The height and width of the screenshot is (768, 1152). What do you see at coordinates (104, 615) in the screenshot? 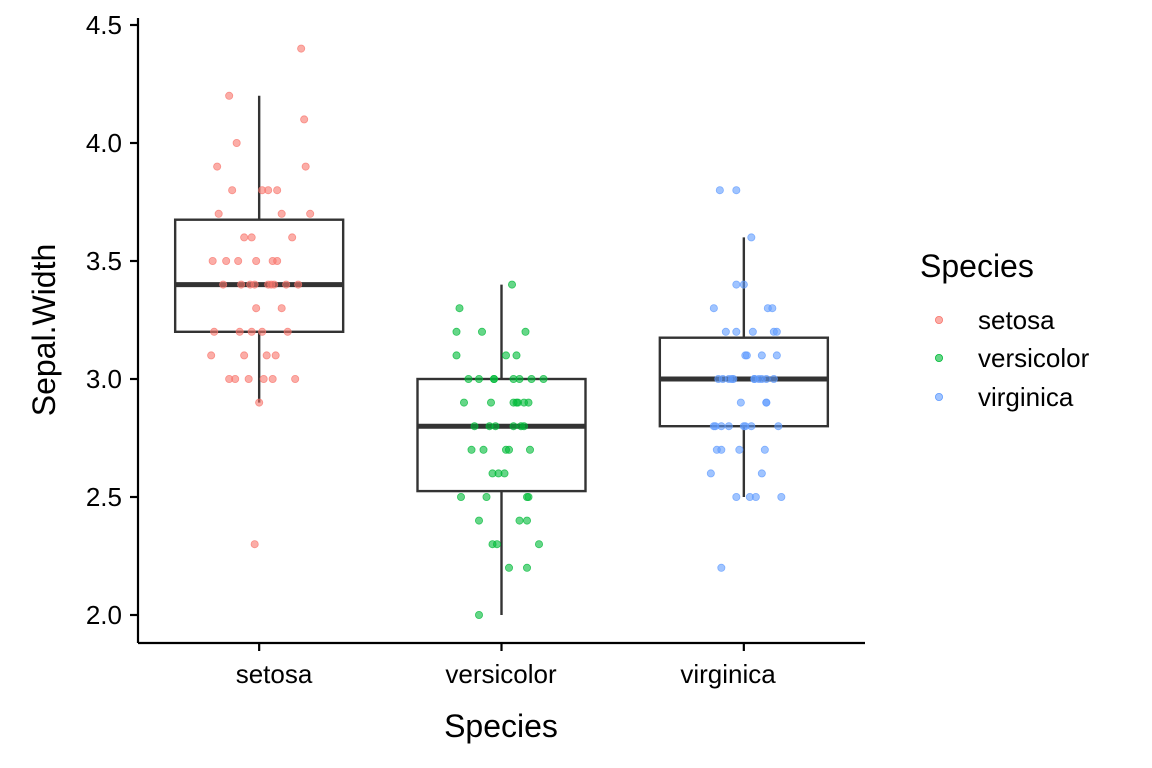
I see `y-tick-label: 2.0` at bounding box center [104, 615].